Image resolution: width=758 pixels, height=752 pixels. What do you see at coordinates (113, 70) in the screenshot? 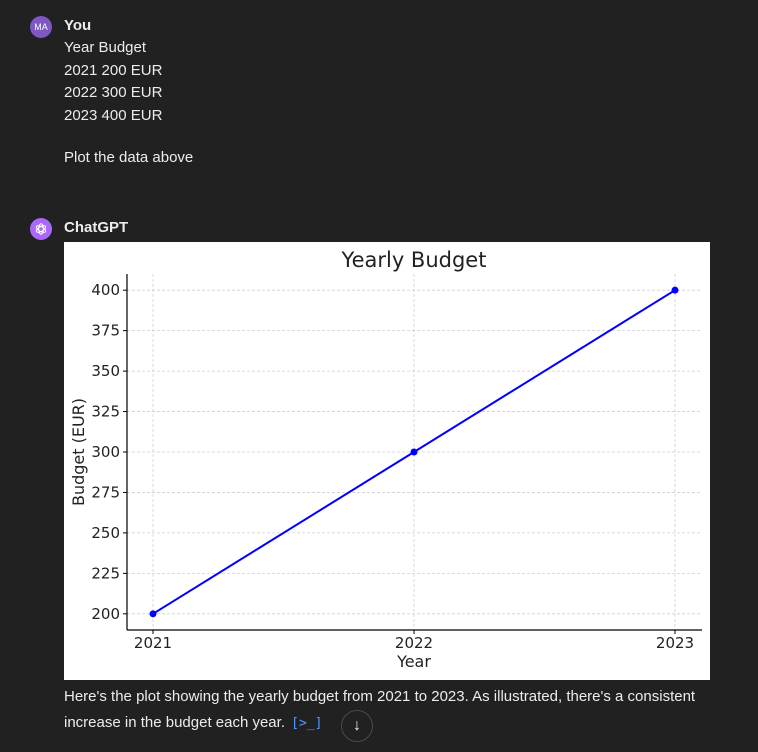
I see `message-line: 2021 200 EUR` at bounding box center [113, 70].